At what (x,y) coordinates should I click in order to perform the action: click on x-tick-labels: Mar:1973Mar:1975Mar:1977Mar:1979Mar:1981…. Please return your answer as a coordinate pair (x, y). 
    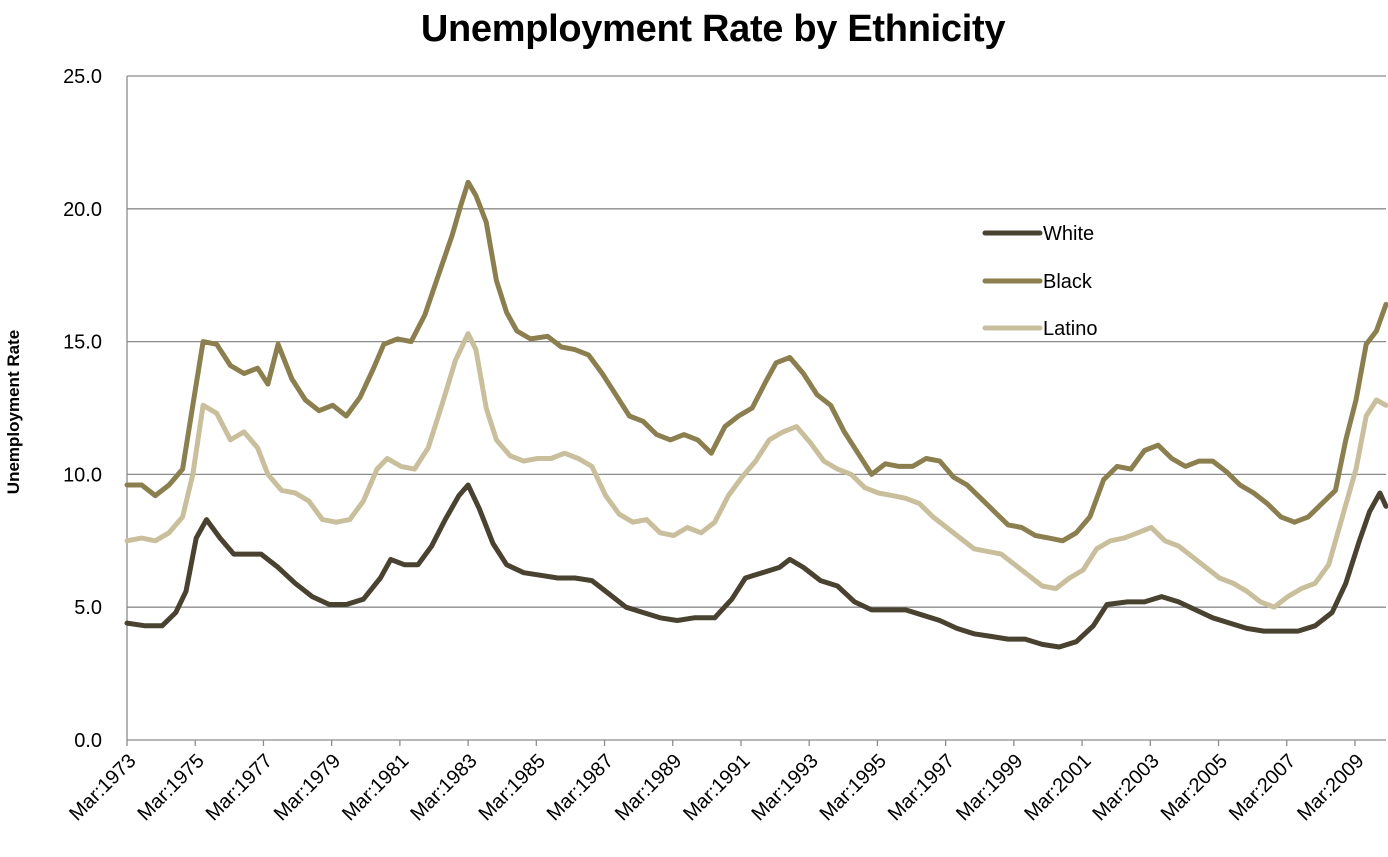
    Looking at the image, I should click on (716, 787).